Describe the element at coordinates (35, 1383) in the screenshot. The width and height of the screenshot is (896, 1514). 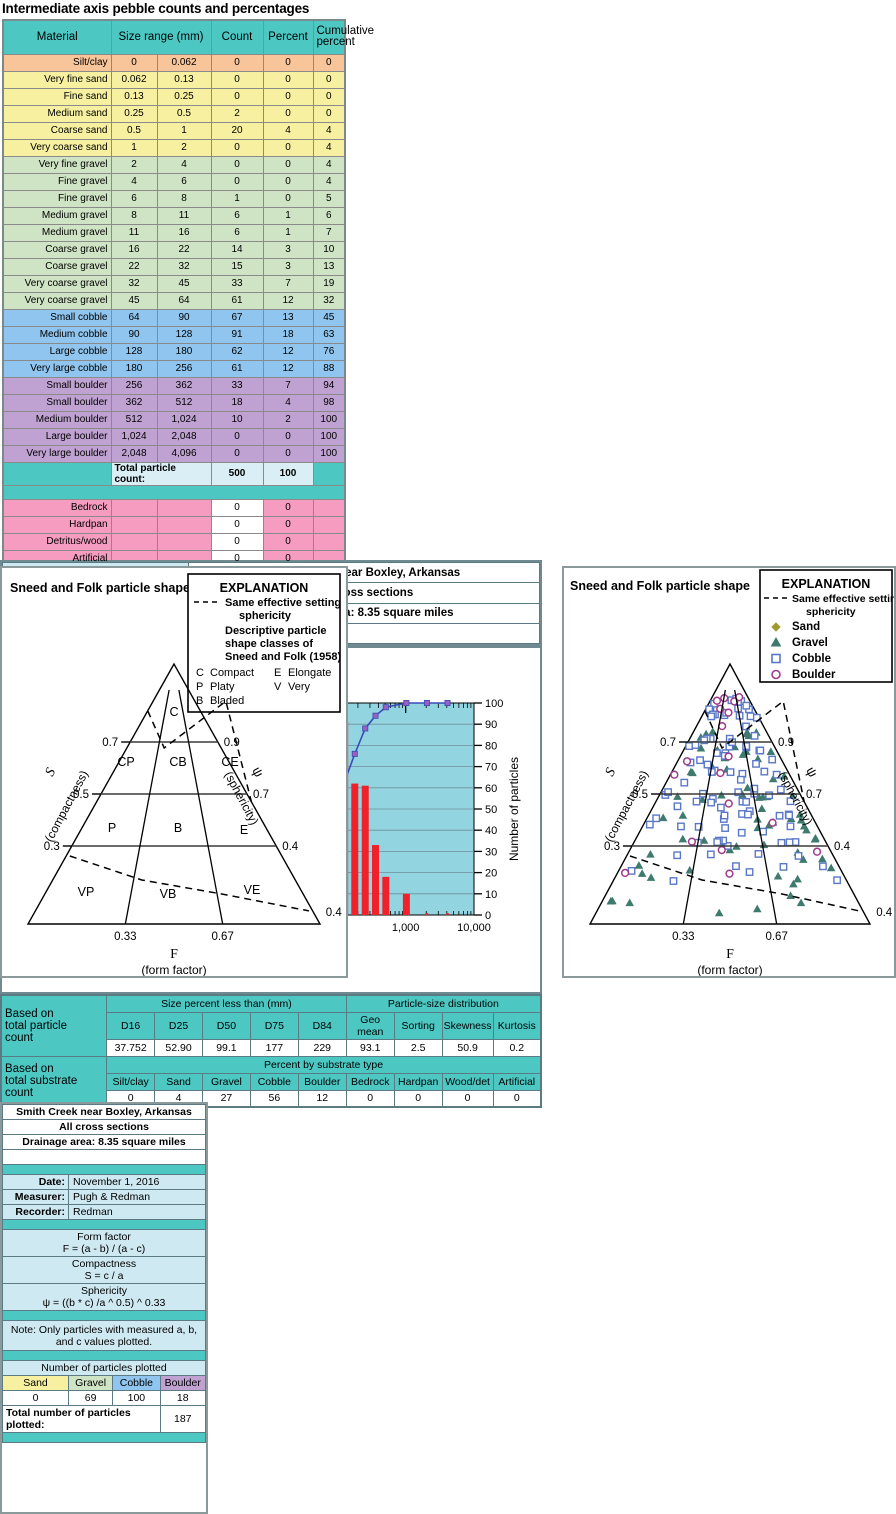
I see `plotted-col-sand: Sand` at that location.